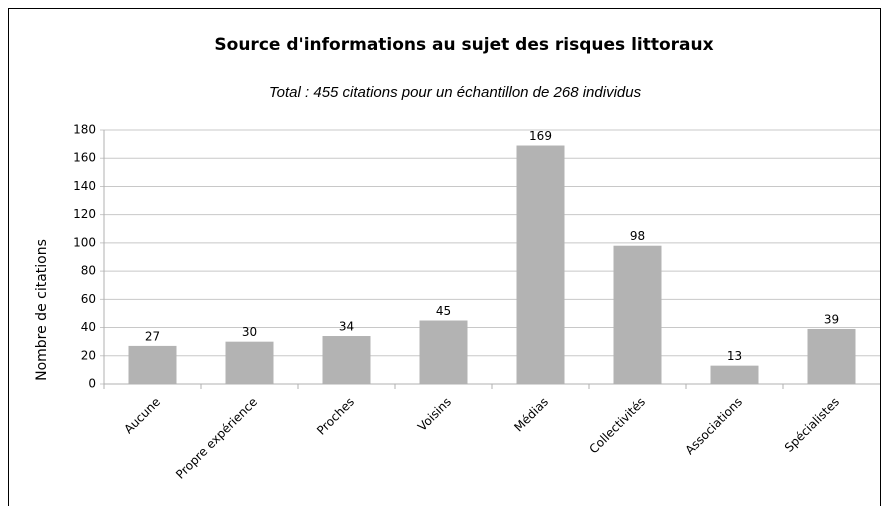  Describe the element at coordinates (637, 236) in the screenshot. I see `data-label: 98` at that location.